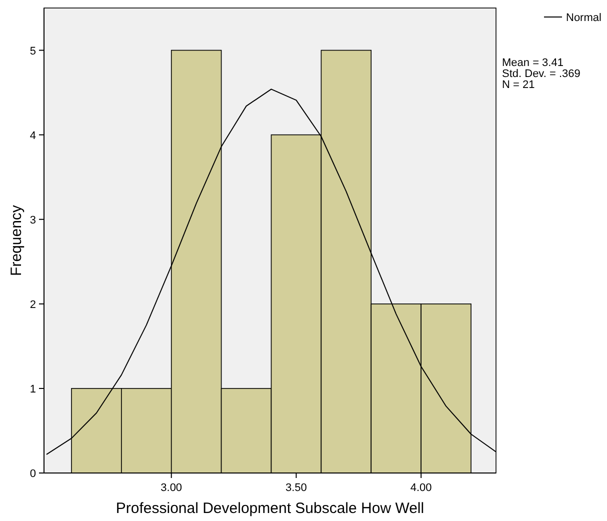  I want to click on y-tick-label: 4, so click(33, 136).